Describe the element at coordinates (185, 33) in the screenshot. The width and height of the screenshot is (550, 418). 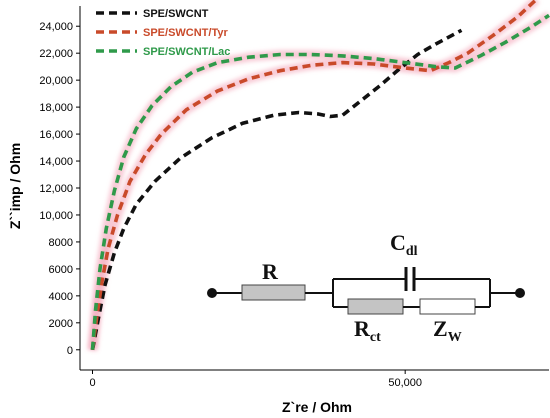
I see `legend-label-2: SPE/SWCNT/Tyr` at that location.